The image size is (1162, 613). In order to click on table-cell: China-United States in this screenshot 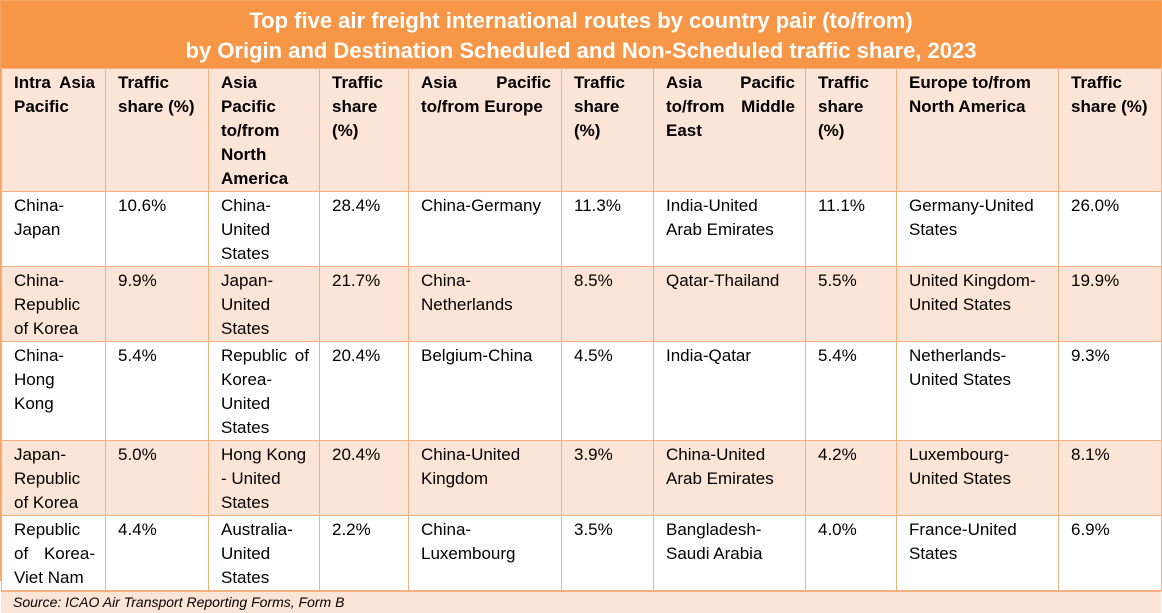, I will do `click(264, 229)`.